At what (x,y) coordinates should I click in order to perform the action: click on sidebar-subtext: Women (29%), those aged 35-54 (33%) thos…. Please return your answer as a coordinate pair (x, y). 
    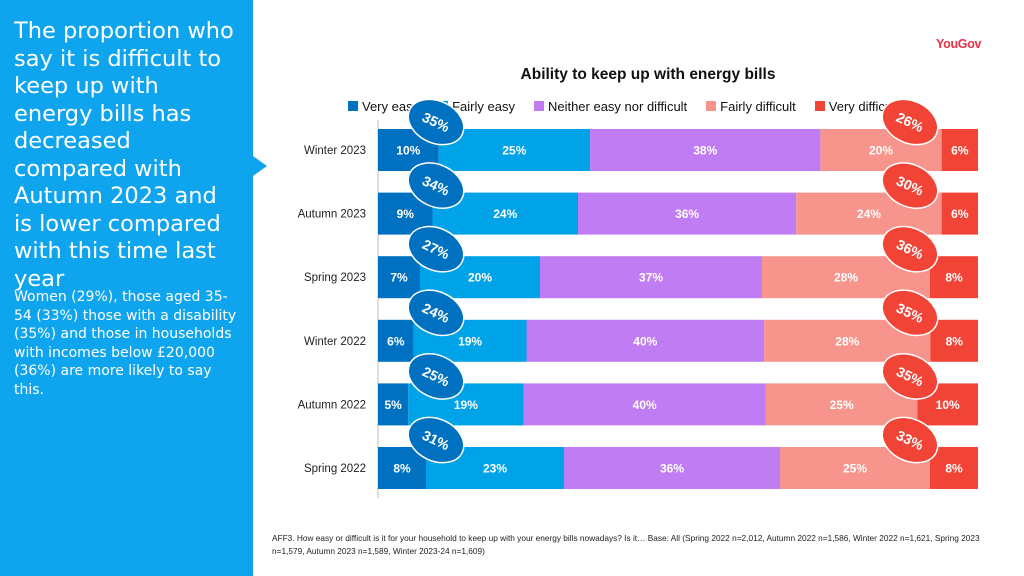
    Looking at the image, I should click on (125, 343).